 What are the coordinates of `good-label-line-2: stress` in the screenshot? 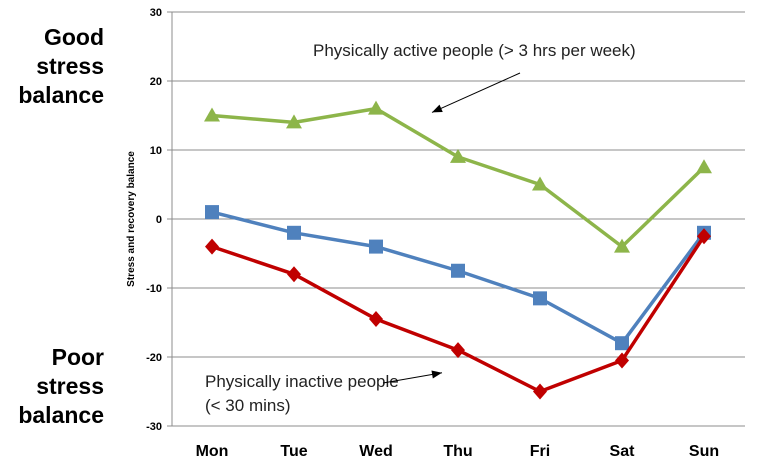 It's located at (70, 66).